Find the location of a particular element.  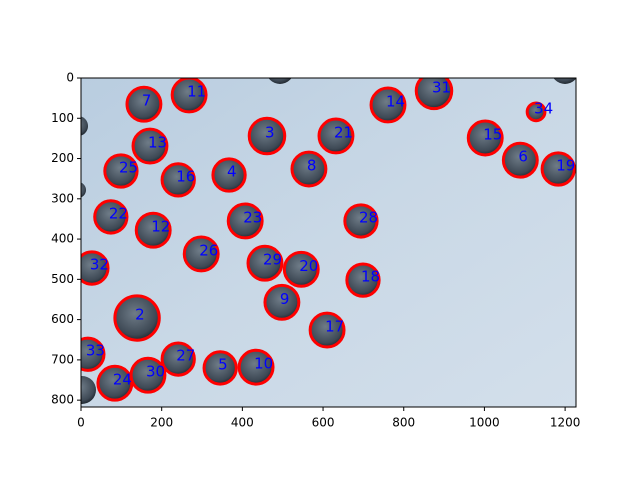

y-tick-label: 600 is located at coordinates (62, 319).